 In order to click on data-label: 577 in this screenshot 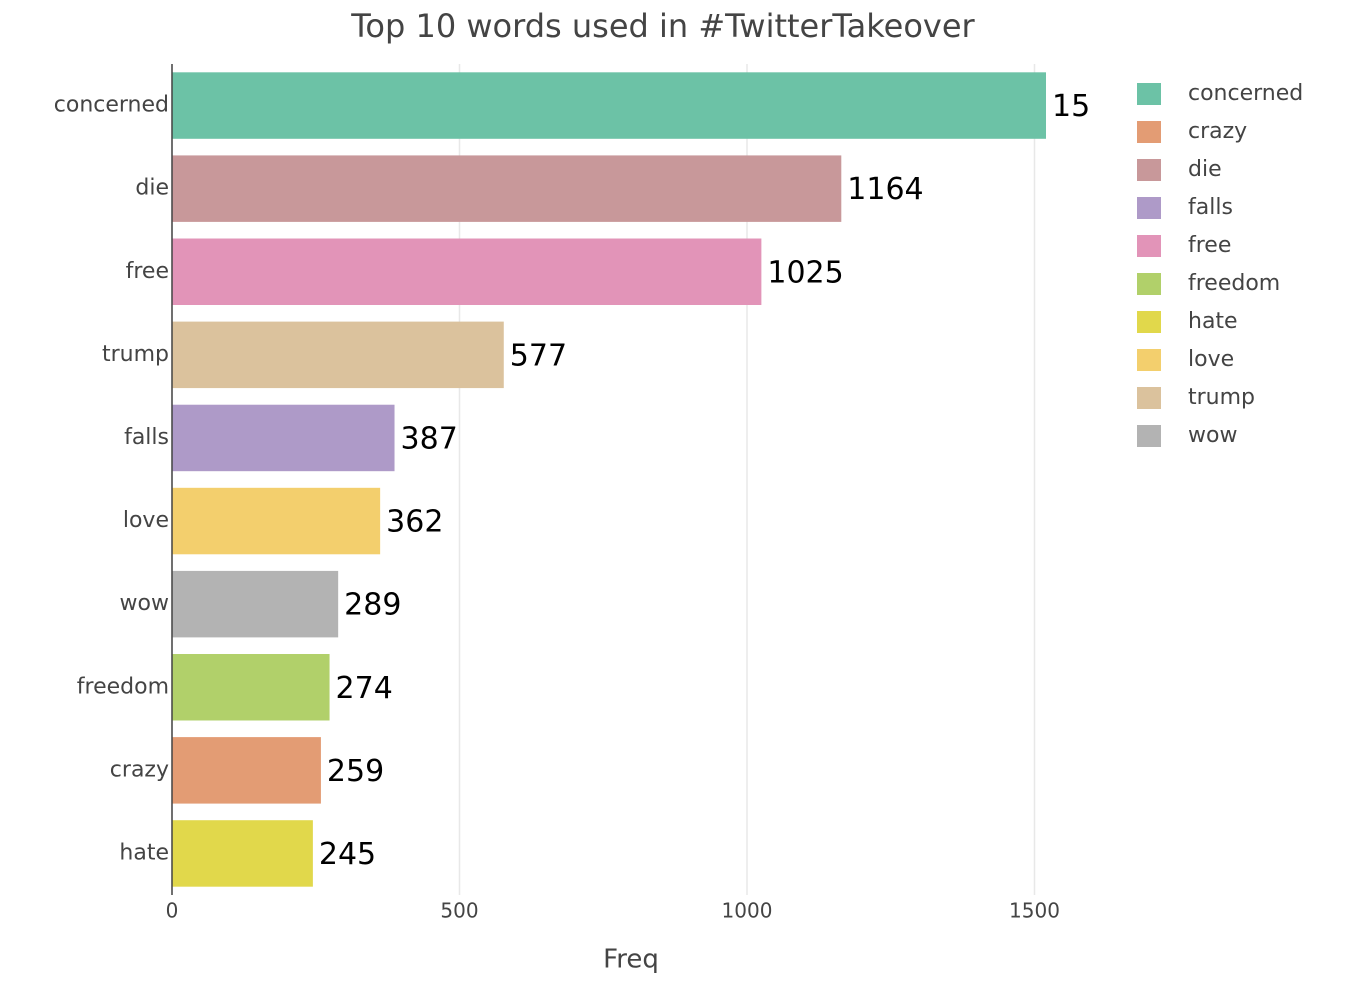, I will do `click(538, 355)`.